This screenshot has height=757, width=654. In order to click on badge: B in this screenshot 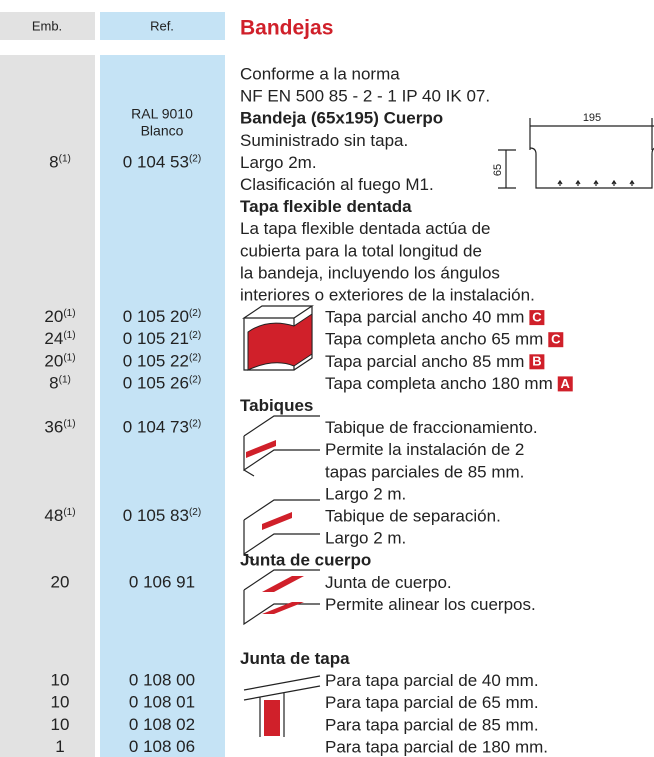, I will do `click(536, 361)`.